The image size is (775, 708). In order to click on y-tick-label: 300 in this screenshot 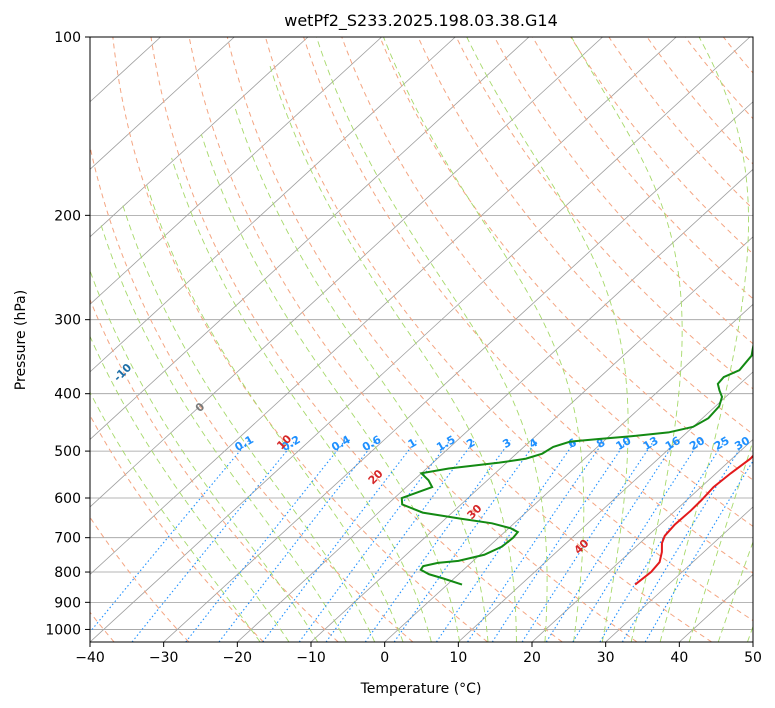, I will do `click(67, 321)`.